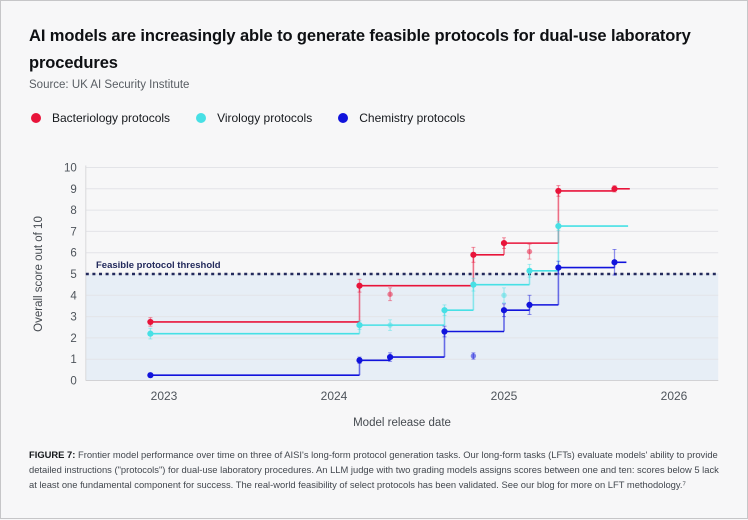  I want to click on x-tick-label: 2023, so click(164, 396).